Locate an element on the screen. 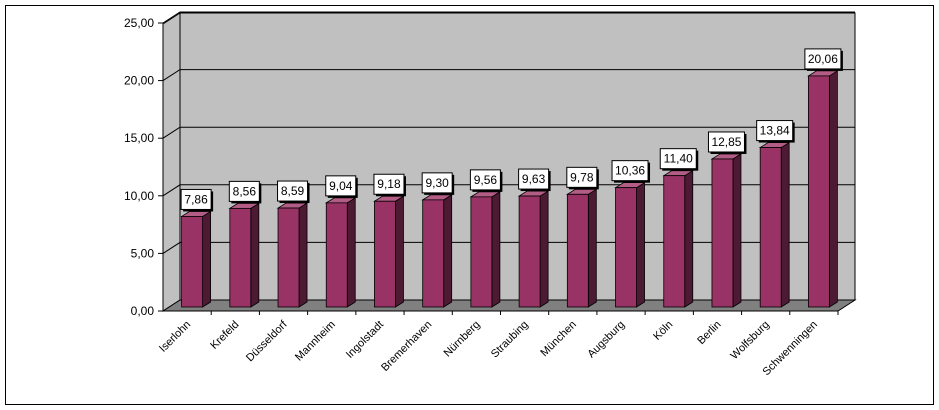 The height and width of the screenshot is (410, 939). data-label: 10,36 is located at coordinates (630, 171).